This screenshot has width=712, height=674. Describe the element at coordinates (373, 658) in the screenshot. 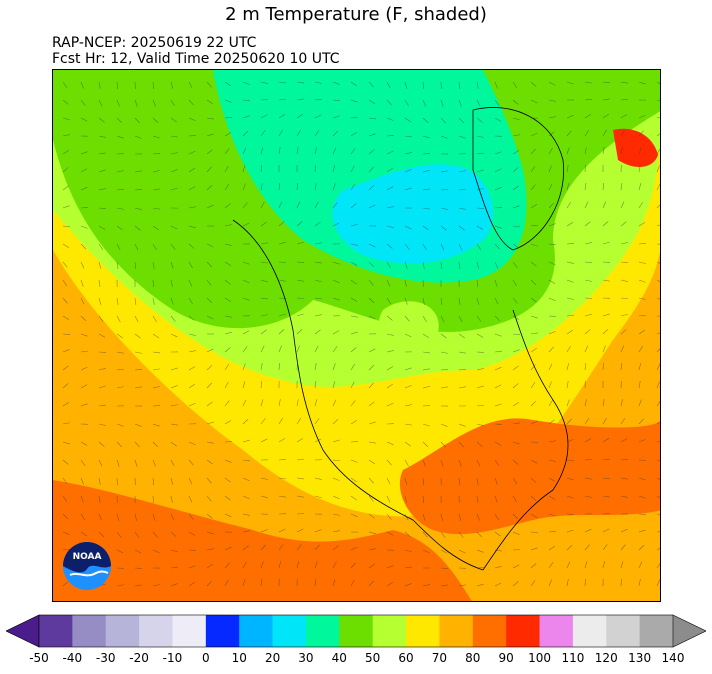

I see `colorbar-tick-label: 50` at that location.